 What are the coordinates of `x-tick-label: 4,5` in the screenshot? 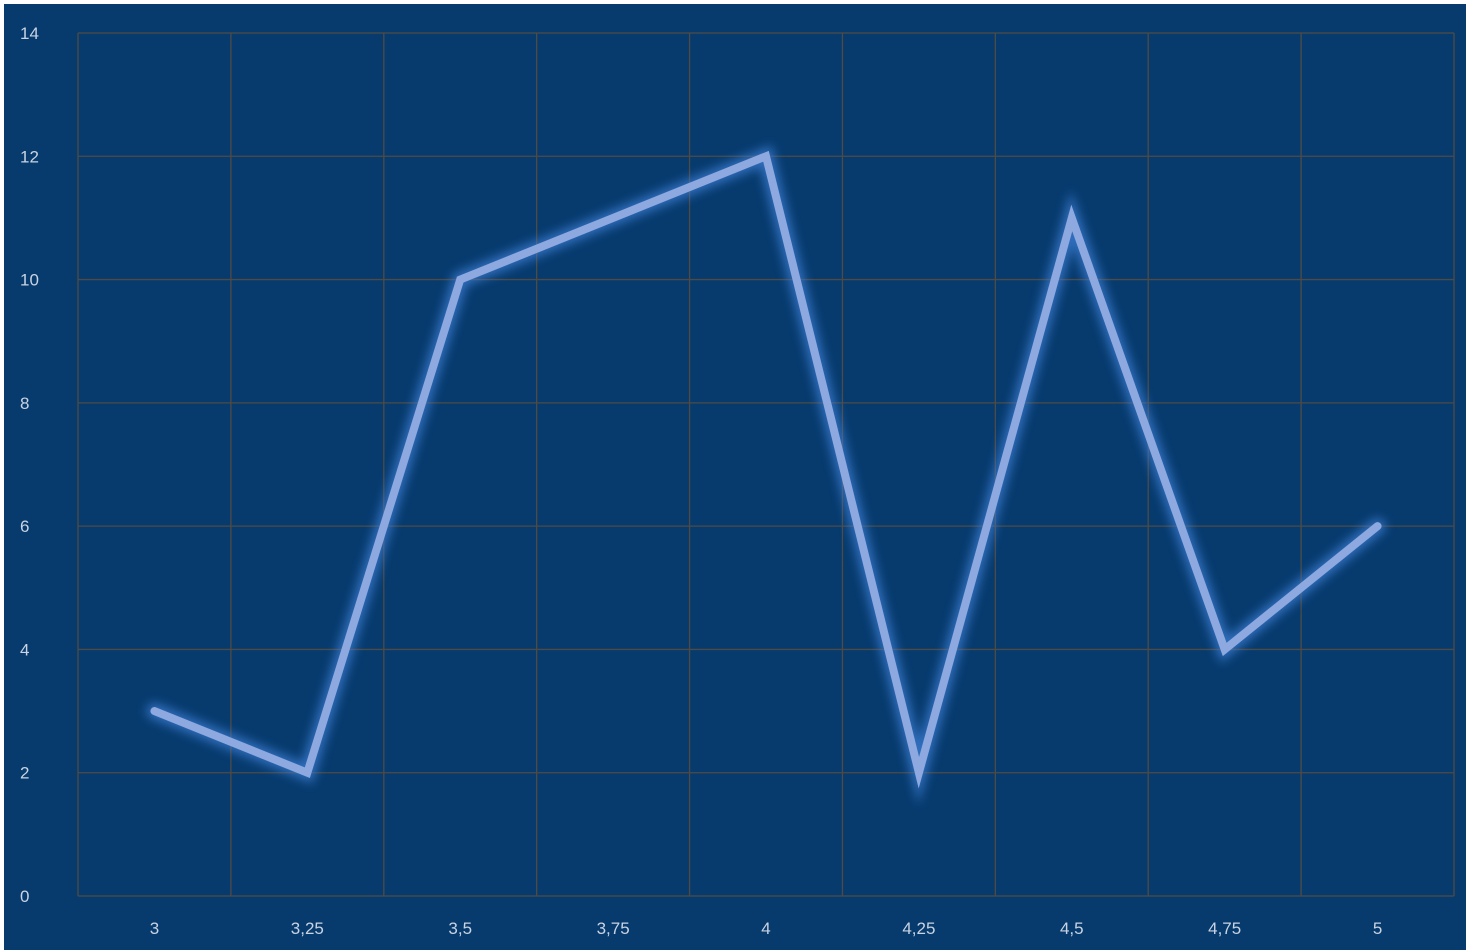 It's located at (1072, 928).